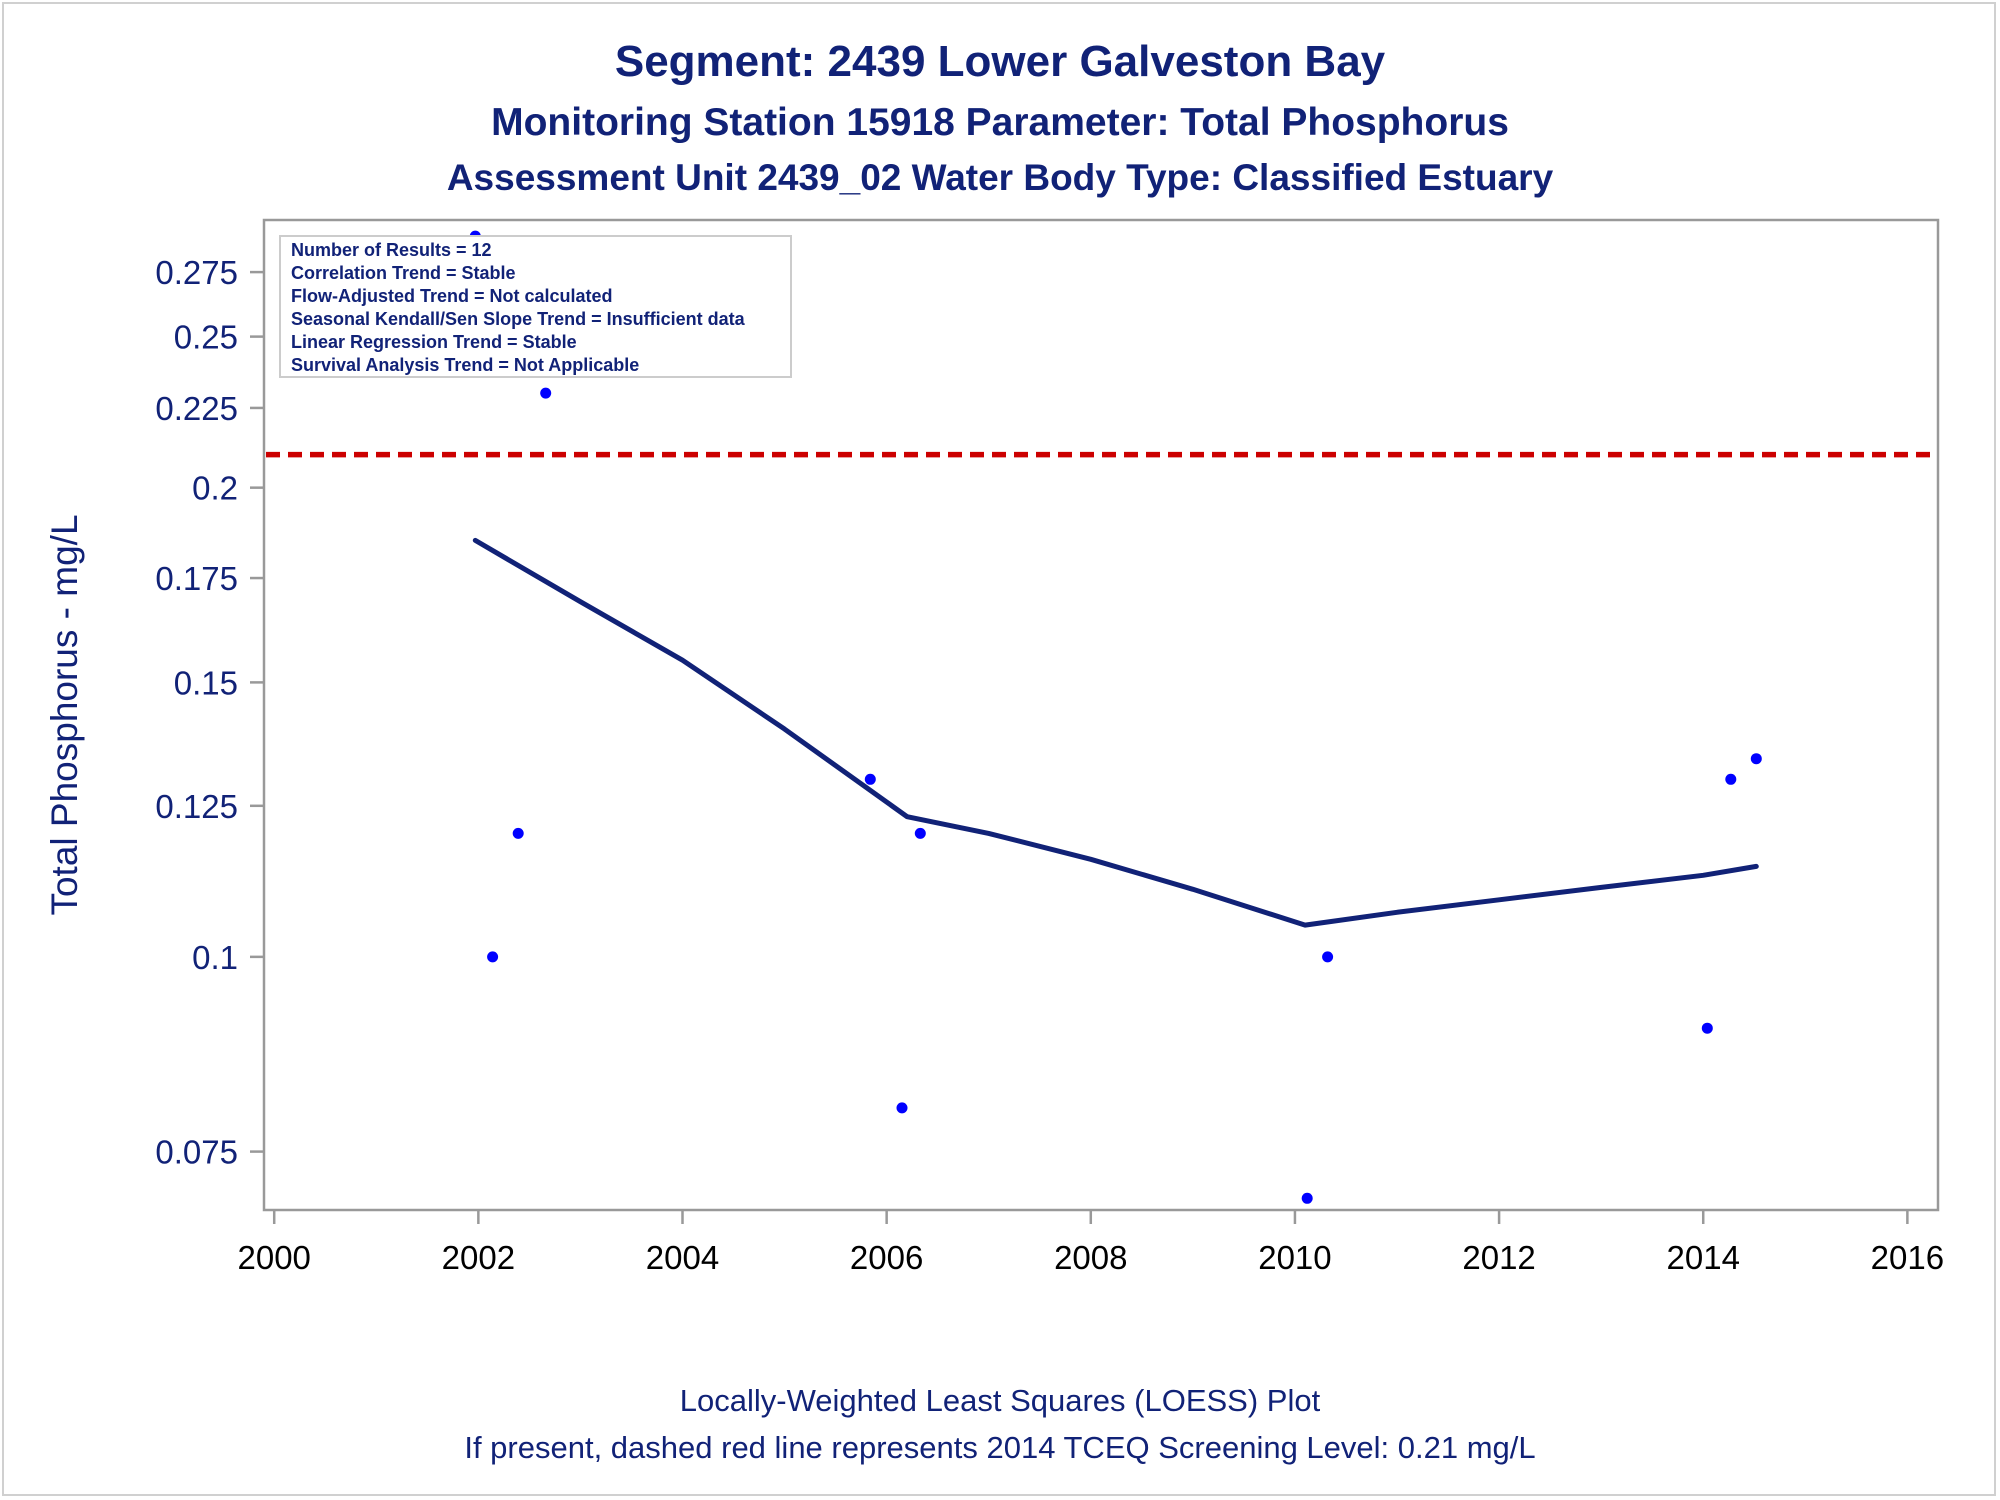  What do you see at coordinates (196, 272) in the screenshot?
I see `y-tick-label: 0.275` at bounding box center [196, 272].